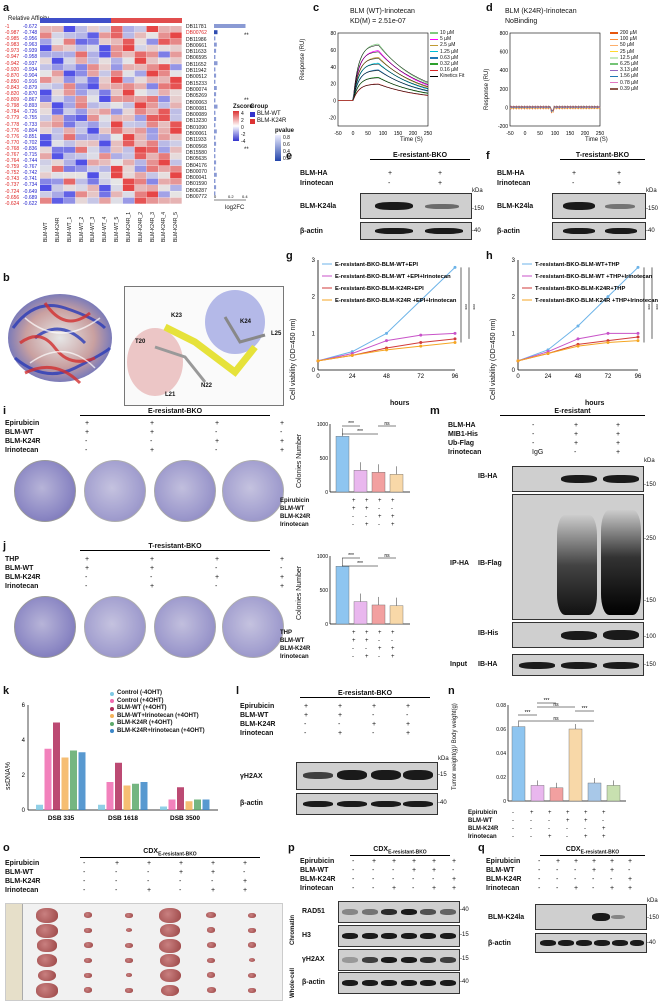 This screenshot has width=663, height=1001. What do you see at coordinates (627, 45) in the screenshot?
I see `legend-label: 50 µM` at bounding box center [627, 45].